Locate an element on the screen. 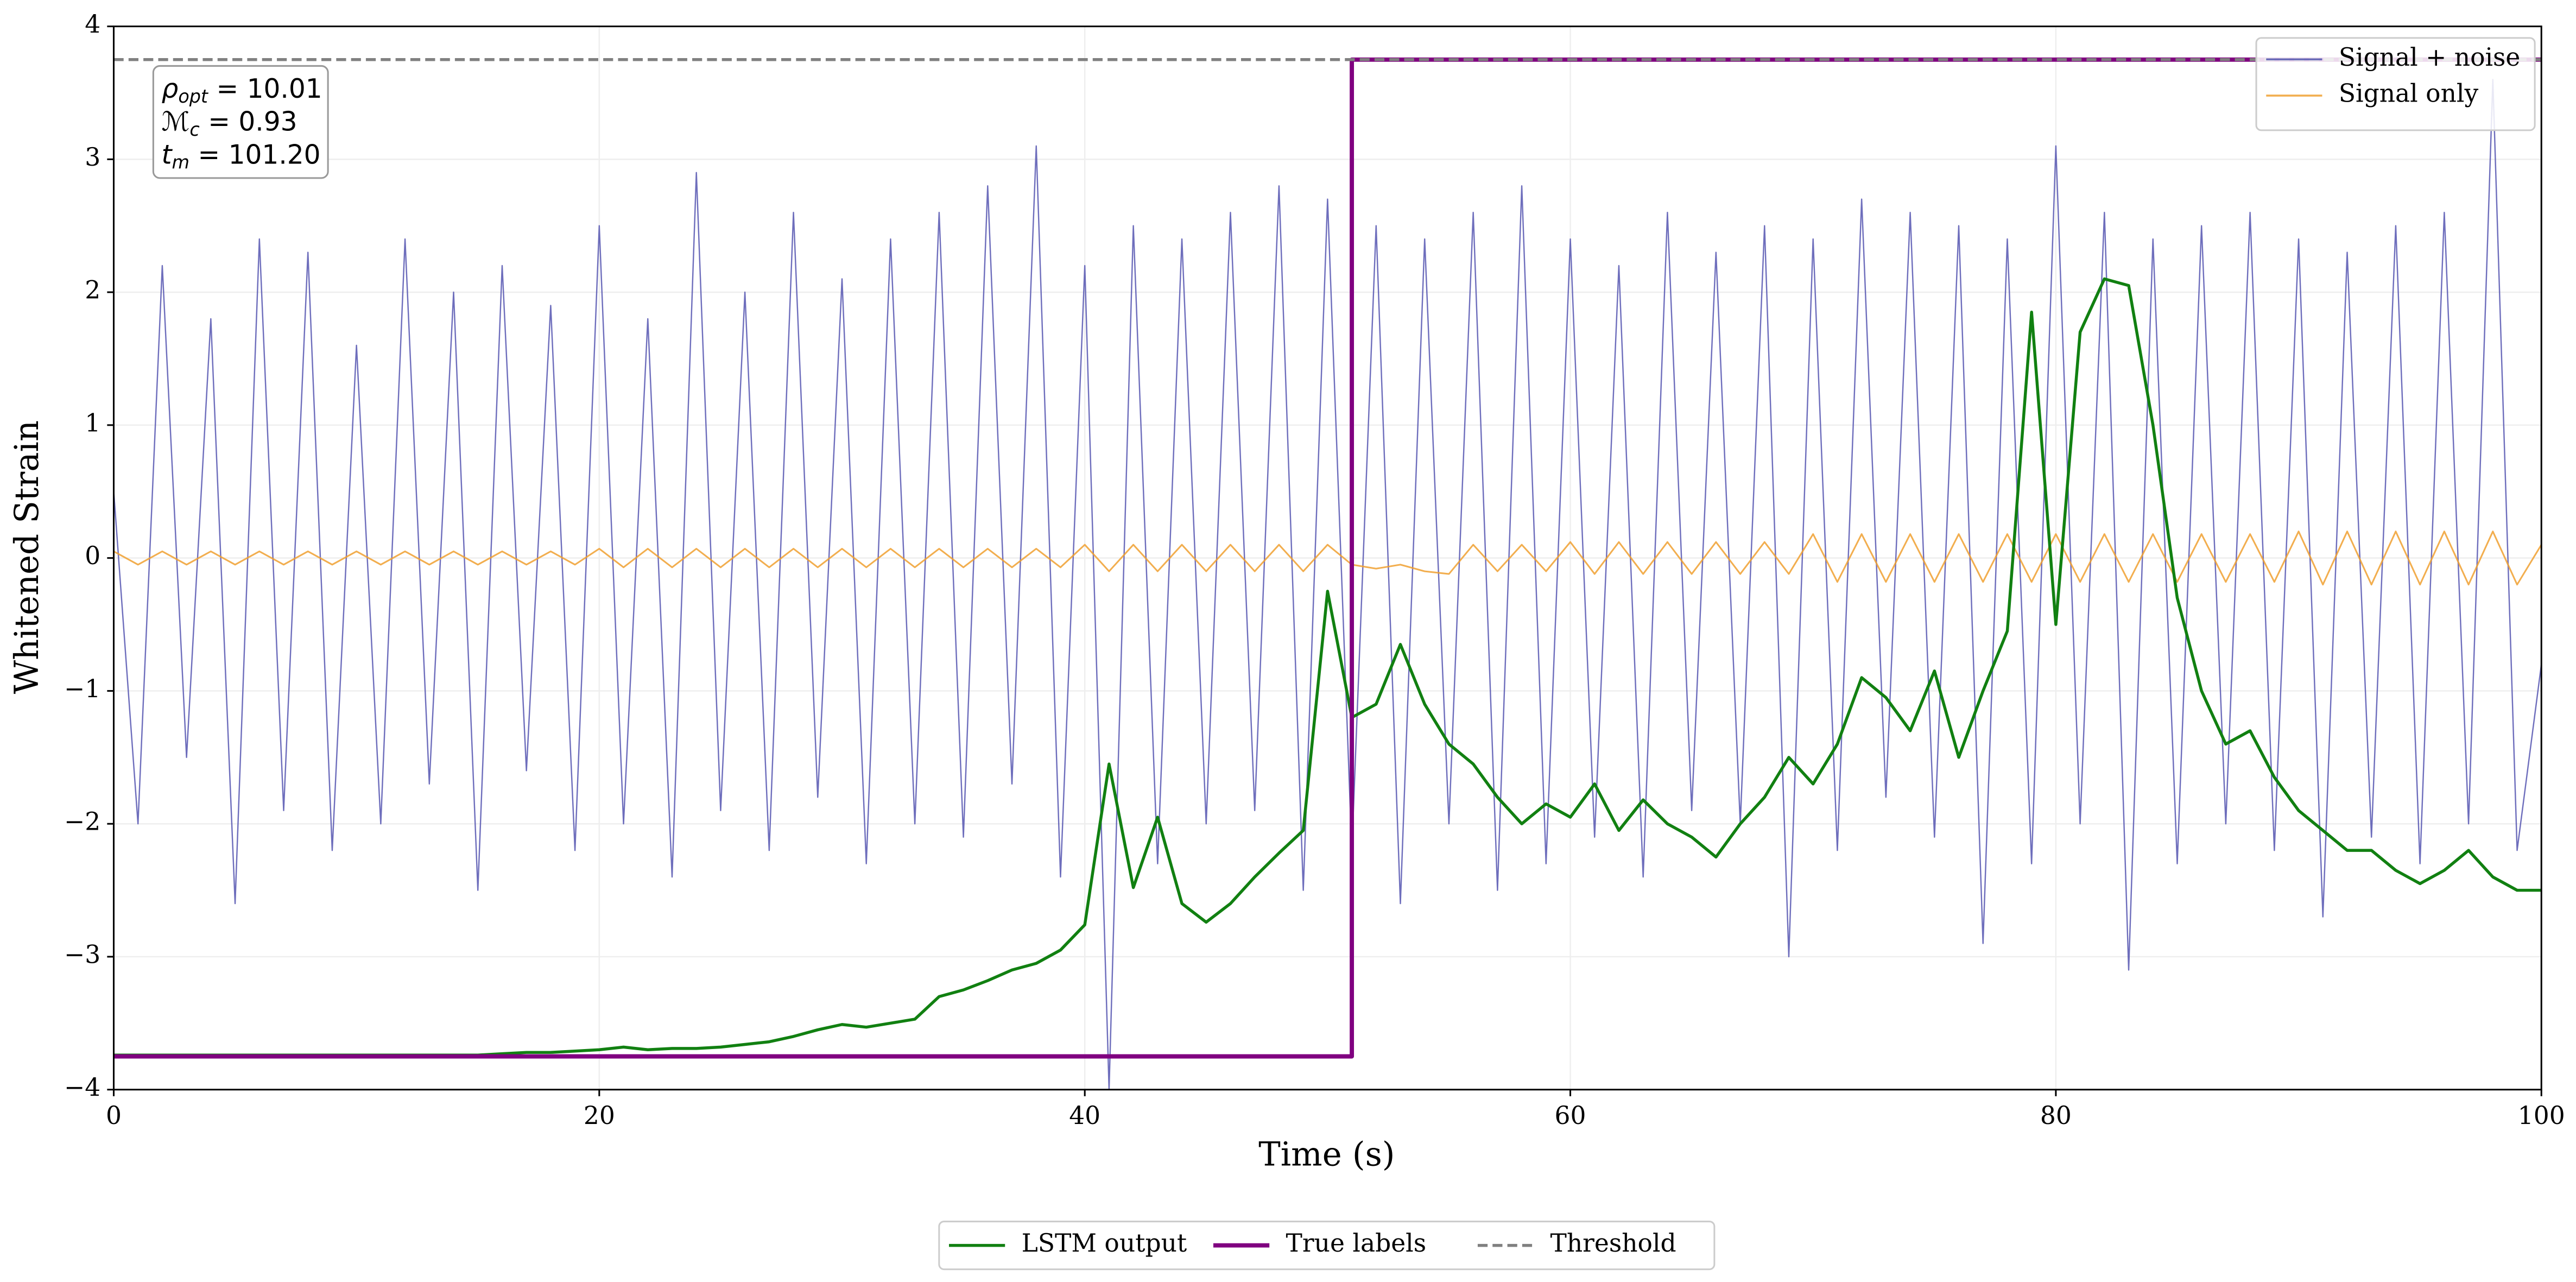 This screenshot has height=1282, width=2576. annotation-symbol: t is located at coordinates (167, 155).